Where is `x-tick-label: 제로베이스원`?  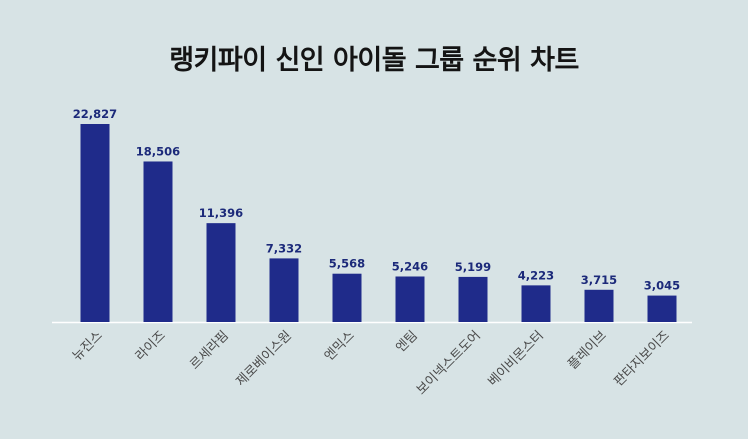 x-tick-label: 제로베이스원 is located at coordinates (263, 358).